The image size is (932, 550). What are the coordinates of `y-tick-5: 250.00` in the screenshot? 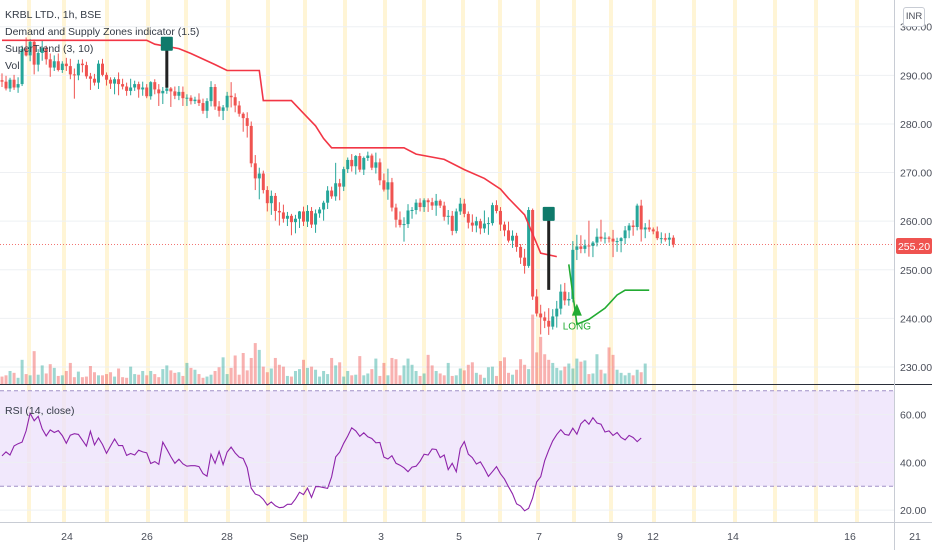 It's located at (916, 271).